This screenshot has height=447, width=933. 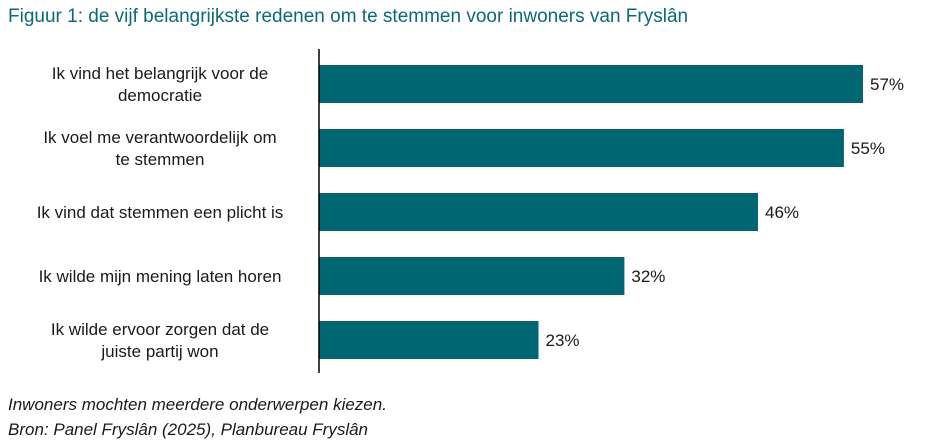 What do you see at coordinates (887, 84) in the screenshot?
I see `data-label-1: 57%` at bounding box center [887, 84].